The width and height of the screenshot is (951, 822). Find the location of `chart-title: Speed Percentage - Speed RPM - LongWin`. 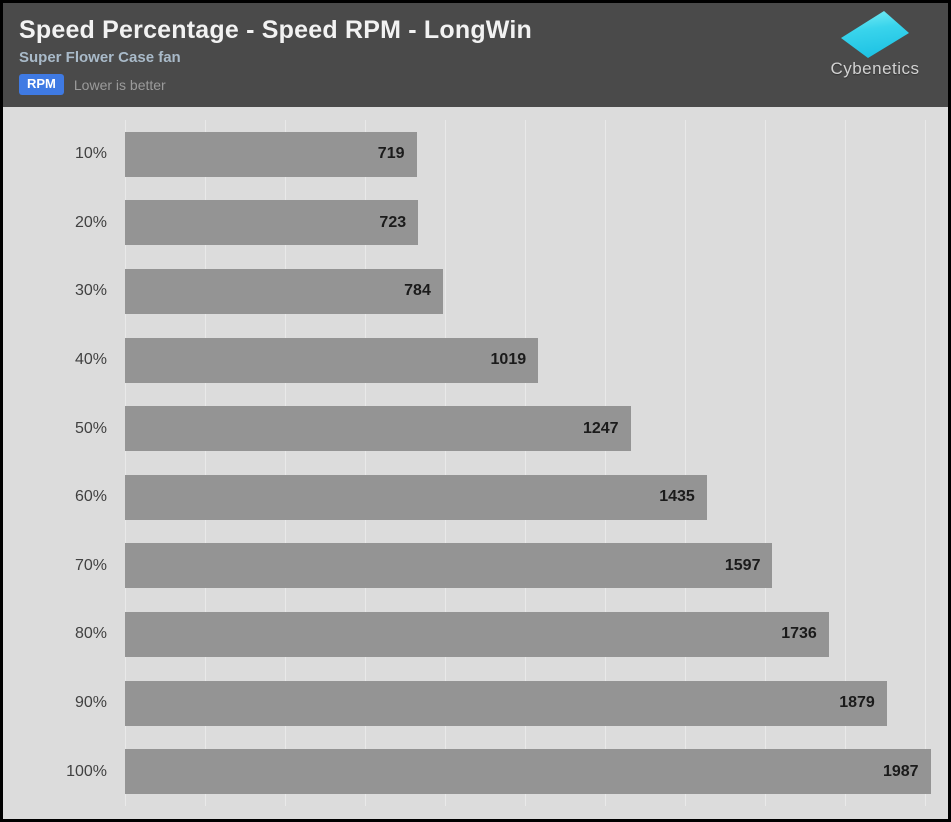

chart-title: Speed Percentage - Speed RPM - LongWin is located at coordinates (275, 30).